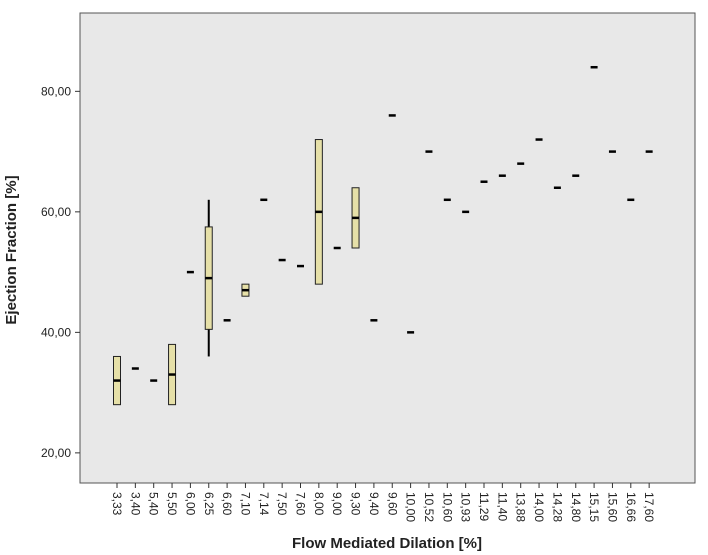 The height and width of the screenshot is (555, 708). What do you see at coordinates (172, 504) in the screenshot?
I see `x-tick-label: 5,50` at bounding box center [172, 504].